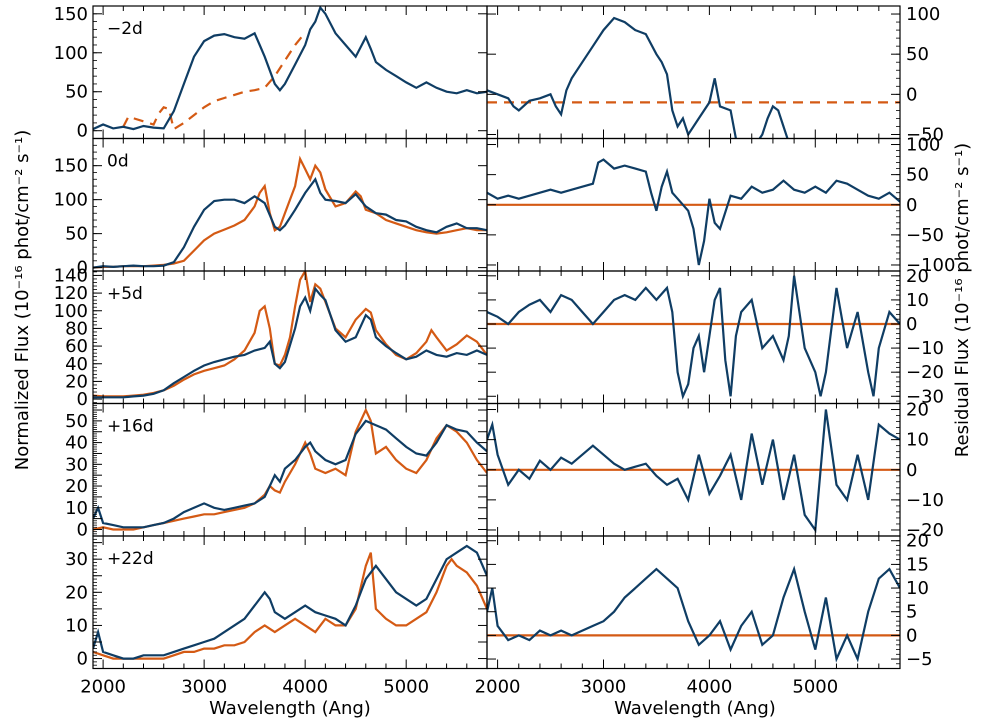 This screenshot has height=721, width=982. What do you see at coordinates (962, 300) in the screenshot?
I see `right-y-axis-title: Residual Flux (10⁻¹⁶ phot/cm⁻² s⁻¹)` at bounding box center [962, 300].